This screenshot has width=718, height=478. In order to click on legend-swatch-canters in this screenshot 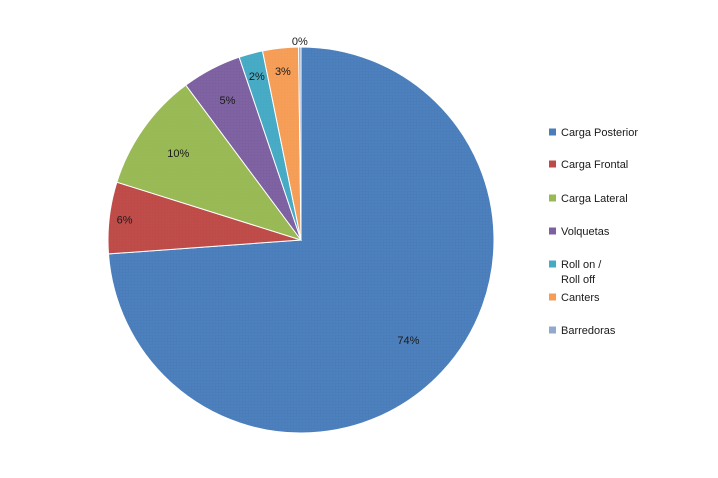, I will do `click(552, 297)`.